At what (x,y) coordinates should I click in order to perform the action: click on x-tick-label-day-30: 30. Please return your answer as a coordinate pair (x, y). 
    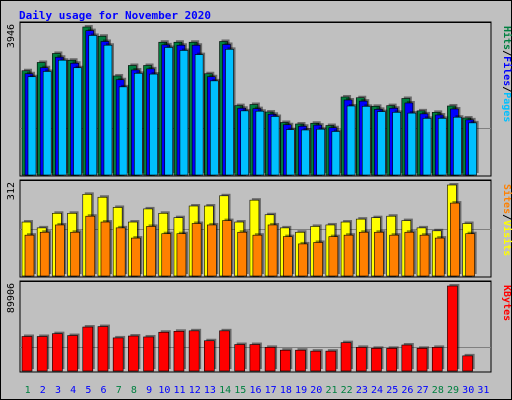
    Looking at the image, I should click on (468, 390).